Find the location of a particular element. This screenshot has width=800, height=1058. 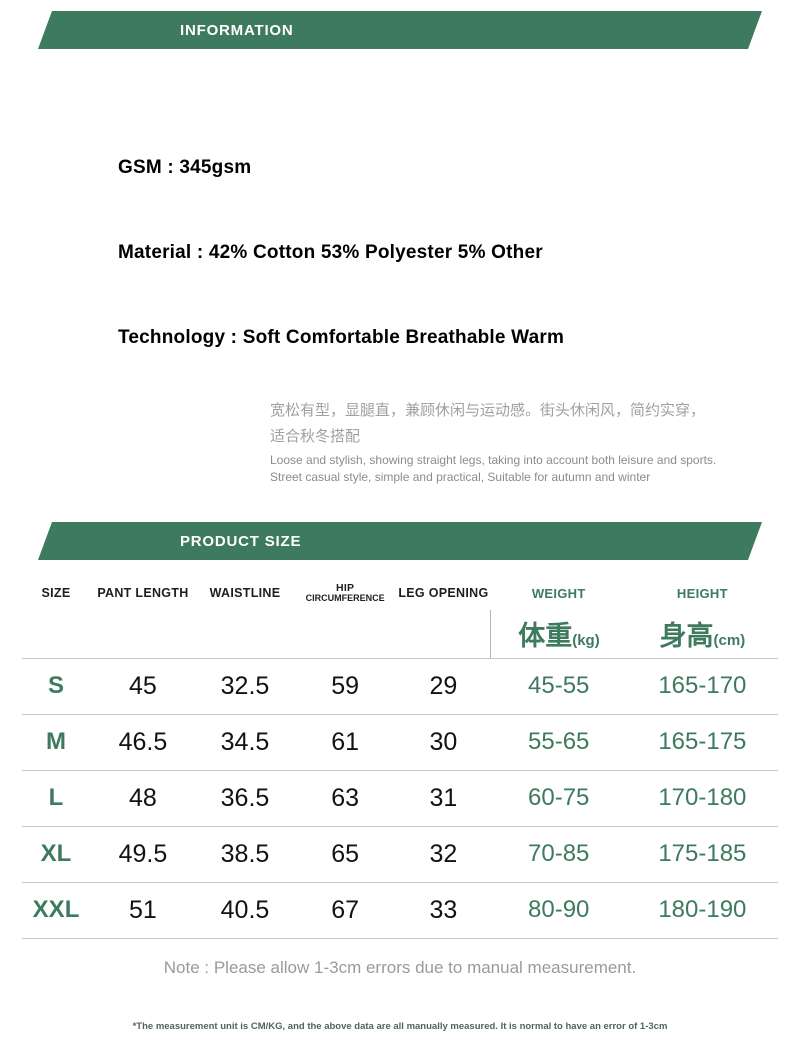

height-cn-header: 身高(cm) is located at coordinates (702, 634).